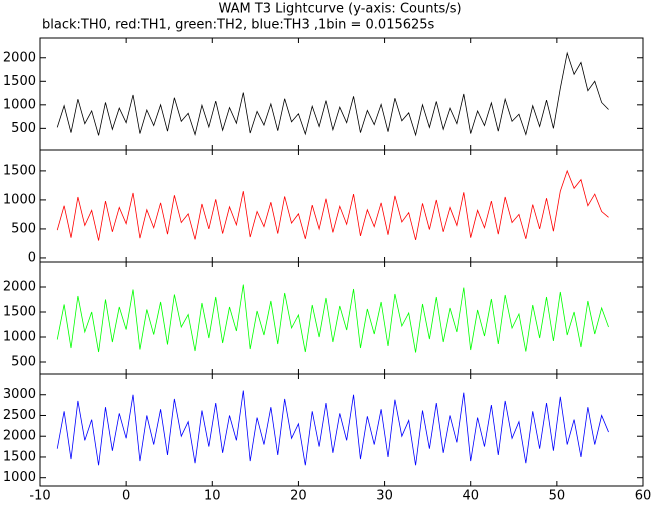 This screenshot has height=508, width=657. I want to click on x-tick-label: 30, so click(384, 496).